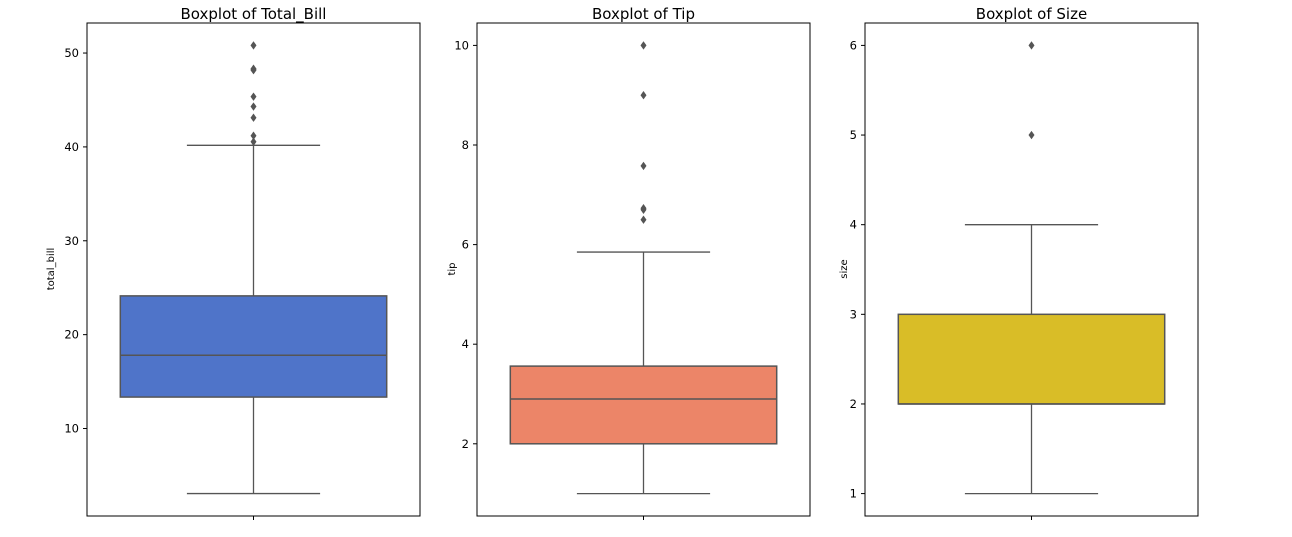  Describe the element at coordinates (465, 145) in the screenshot. I see `y-tick-label: 8` at that location.